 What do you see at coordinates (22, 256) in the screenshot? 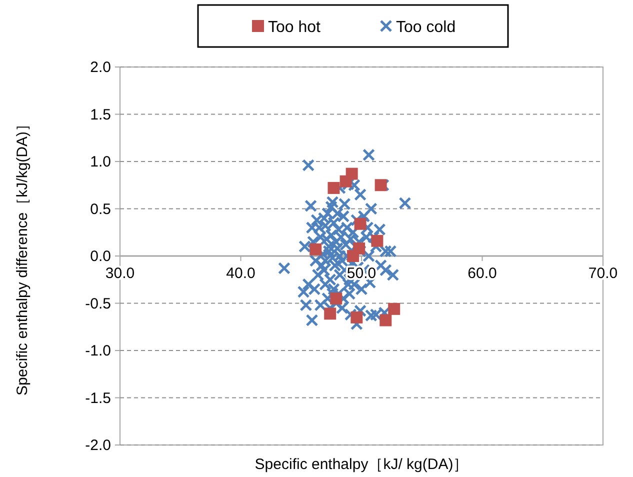
I see `y-axis-title: Specific enthalpy difference［kJ/kg(DA)］` at bounding box center [22, 256].